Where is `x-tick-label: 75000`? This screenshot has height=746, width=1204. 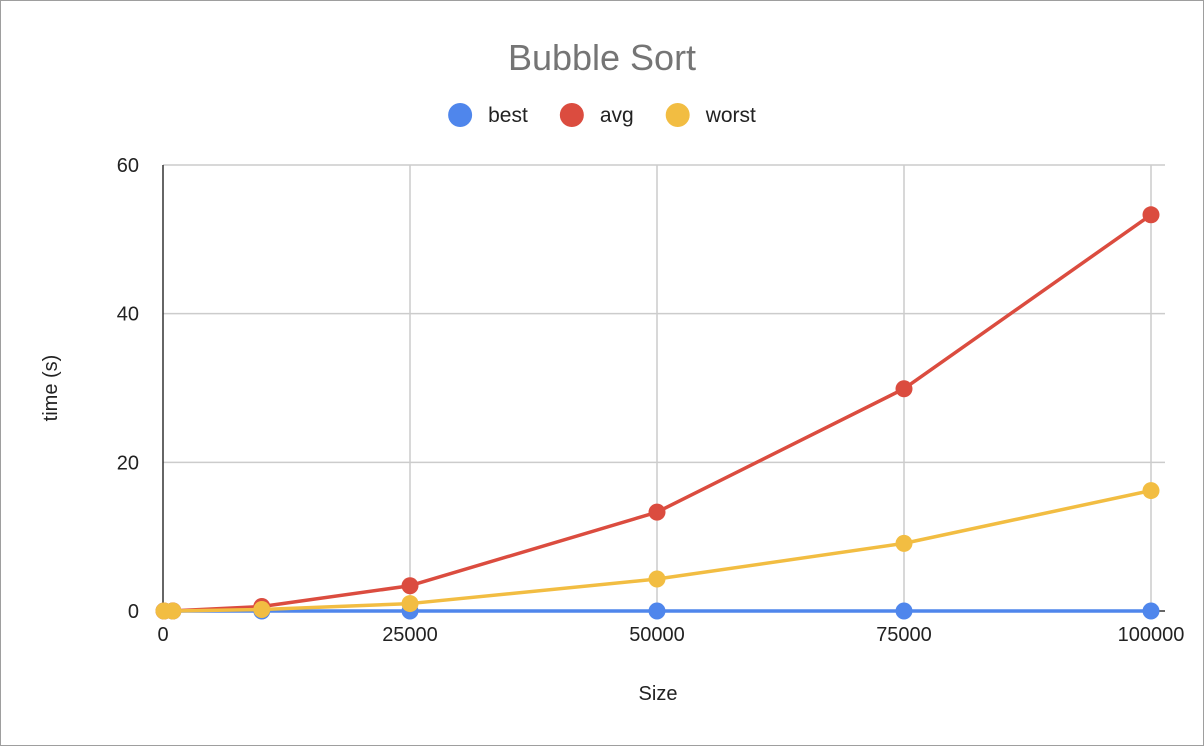 x-tick-label: 75000 is located at coordinates (904, 635).